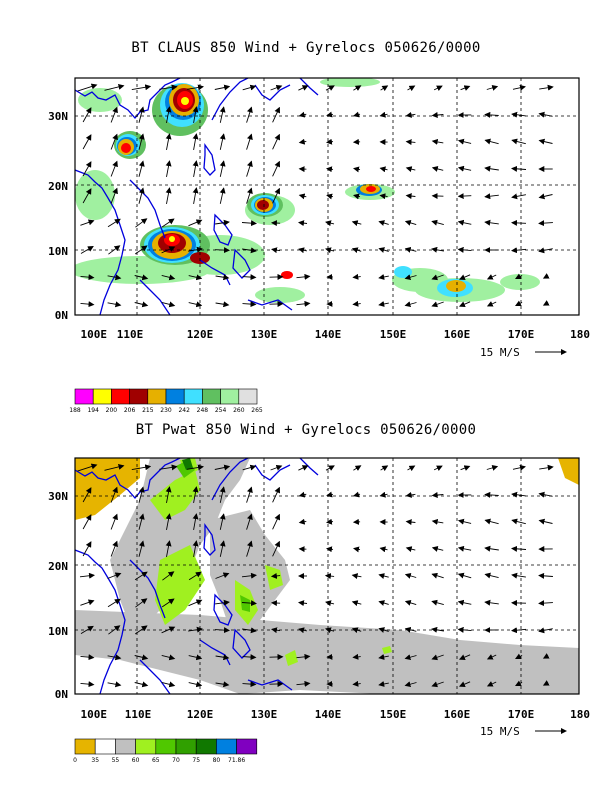 The image size is (612, 792). What do you see at coordinates (184, 410) in the screenshot?
I see `legend-label: 242` at bounding box center [184, 410].